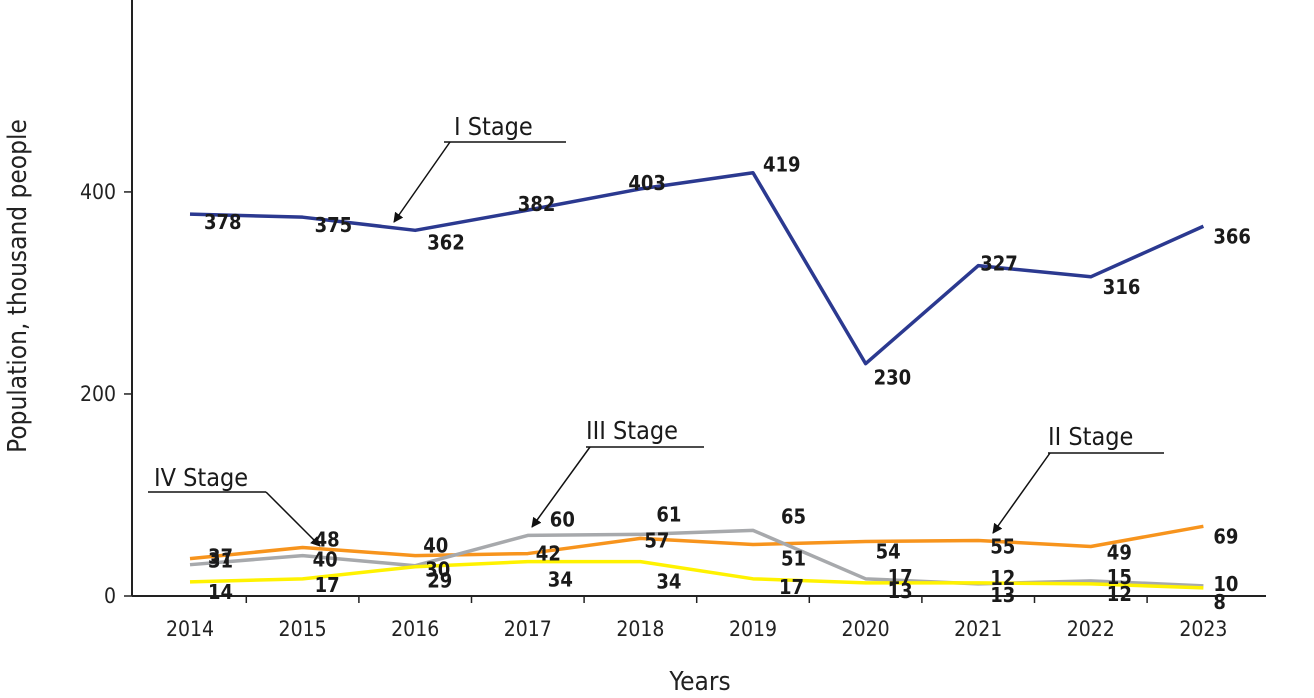 The width and height of the screenshot is (1314, 698). What do you see at coordinates (220, 592) in the screenshot?
I see `data-label-iv-stage: 14` at bounding box center [220, 592].